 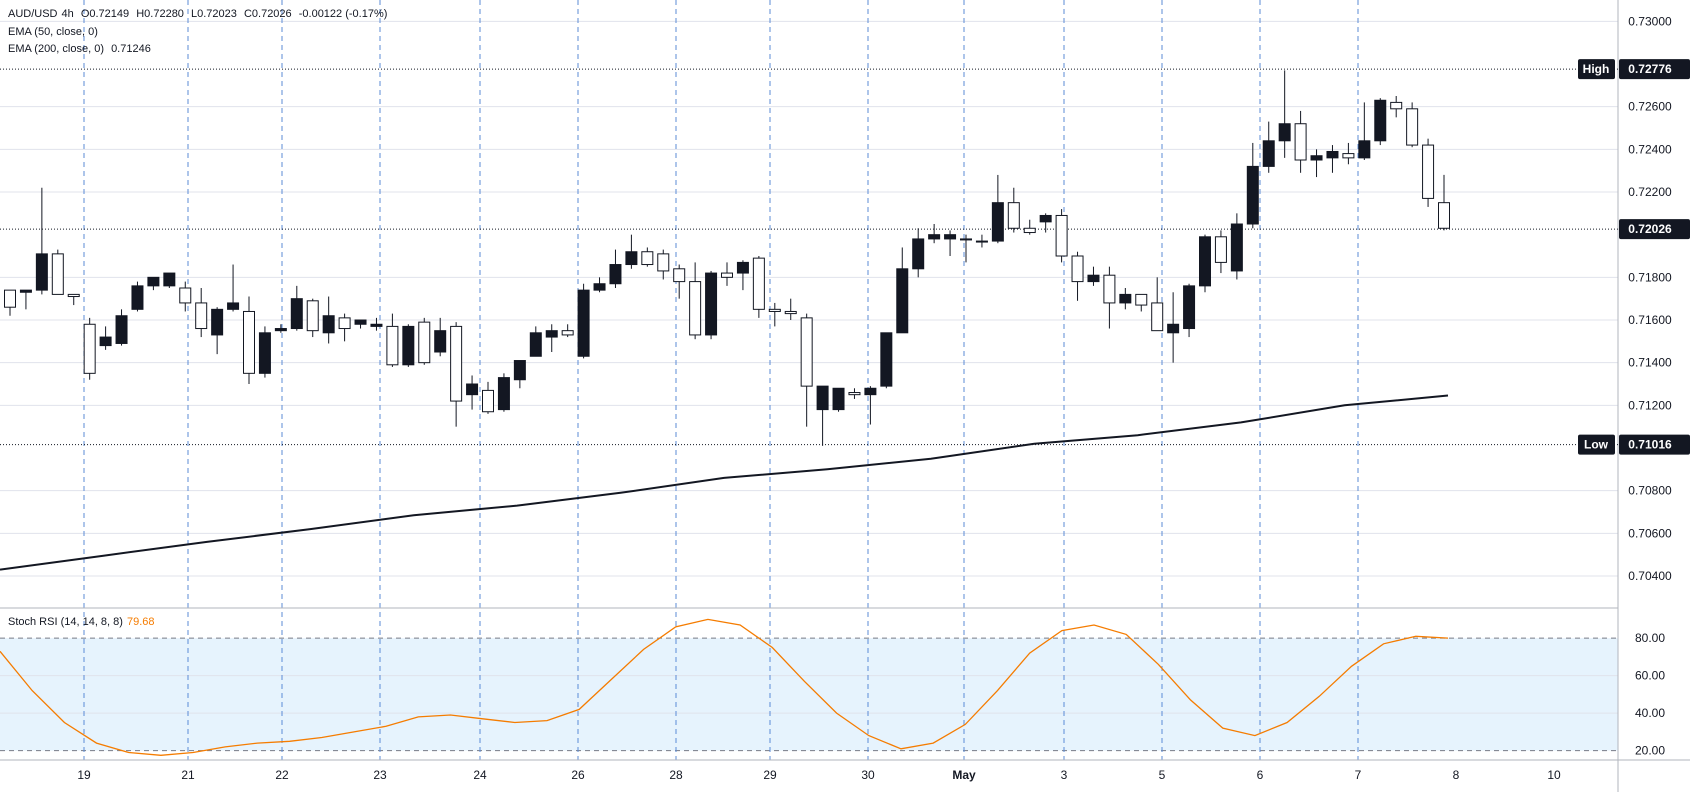 I want to click on stoch-legend: Stoch RSI (14, 14, 8, 8) 79.68, so click(x=81, y=622).